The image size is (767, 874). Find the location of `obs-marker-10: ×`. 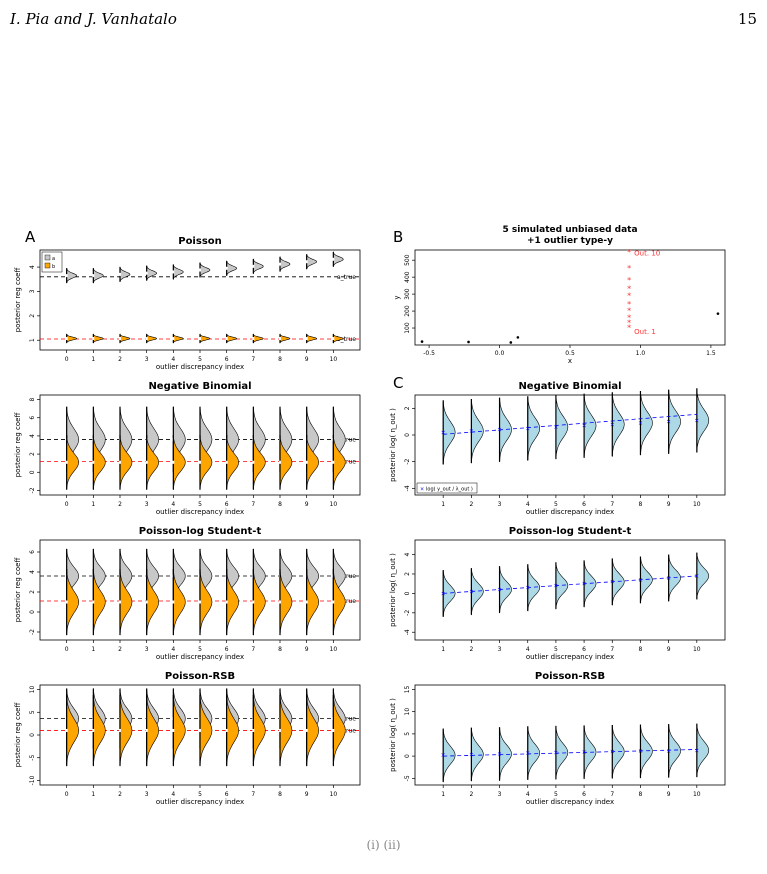

obs-marker-10: × is located at coordinates (696, 576).